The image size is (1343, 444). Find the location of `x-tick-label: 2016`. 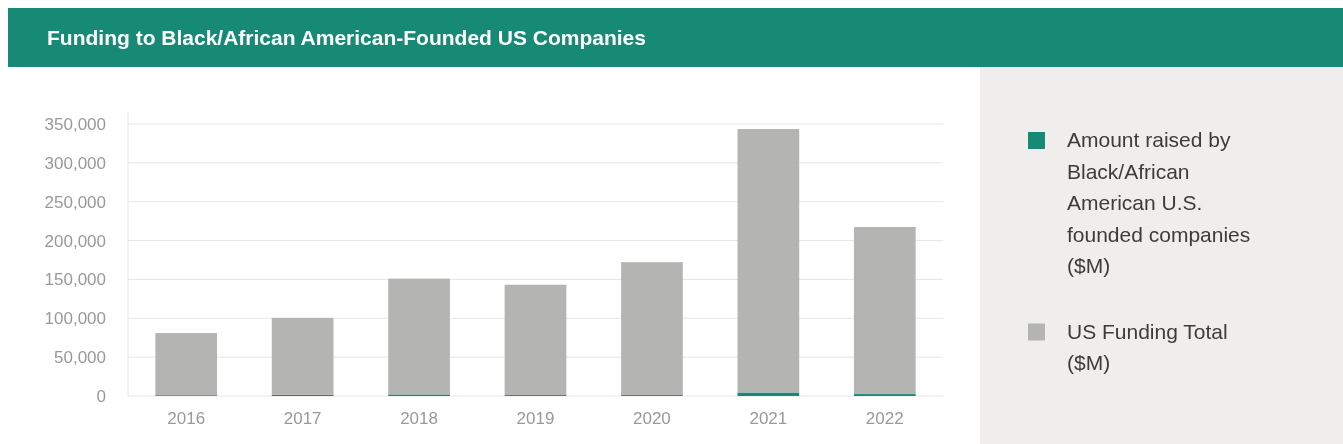

x-tick-label: 2016 is located at coordinates (186, 418).